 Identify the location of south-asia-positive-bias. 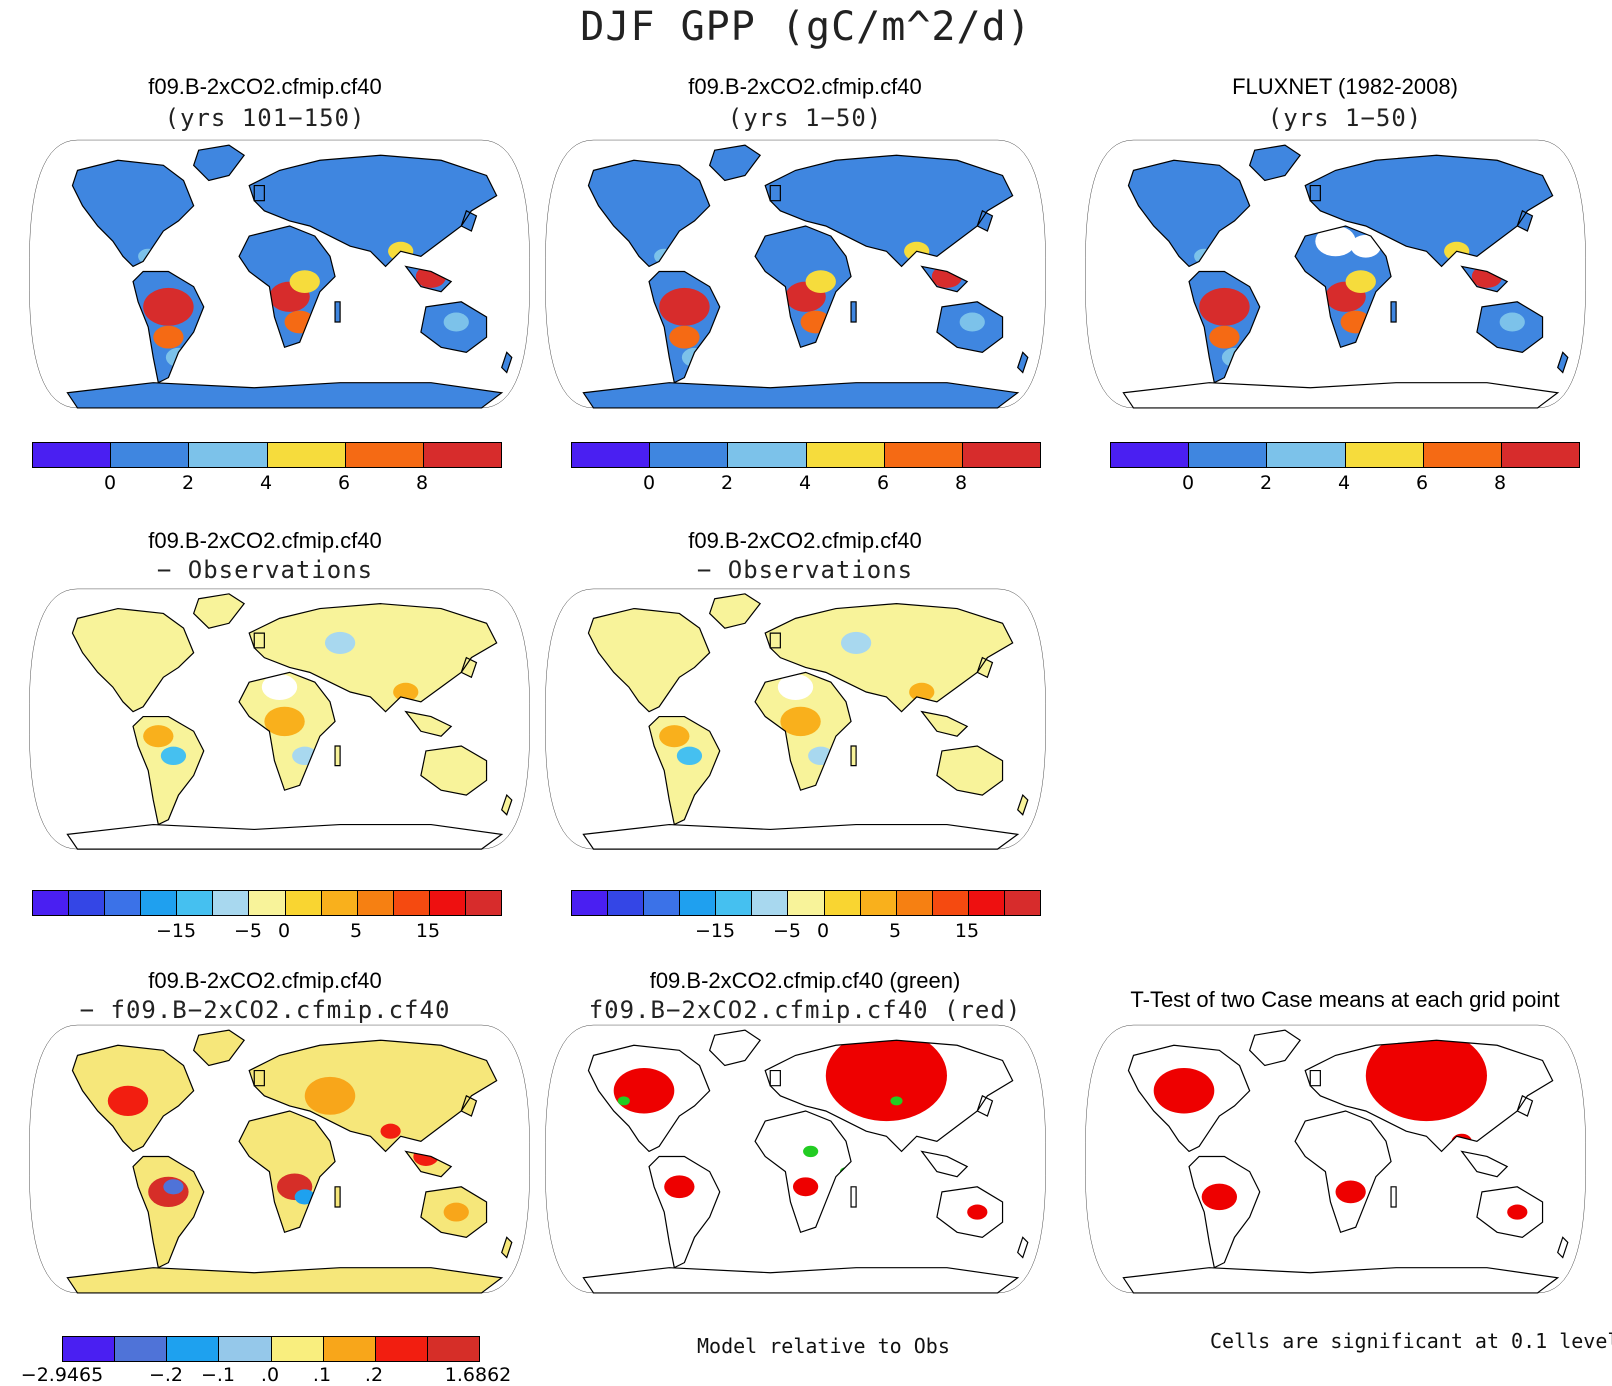
(406, 692).